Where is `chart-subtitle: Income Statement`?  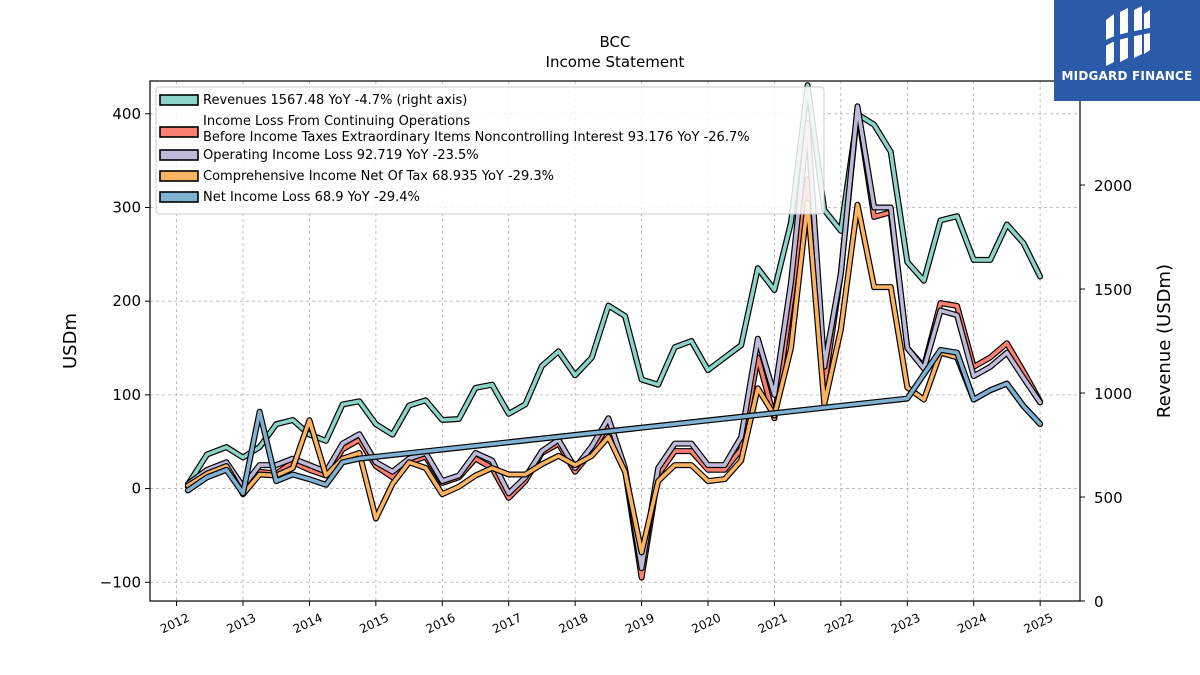
chart-subtitle: Income Statement is located at coordinates (615, 62).